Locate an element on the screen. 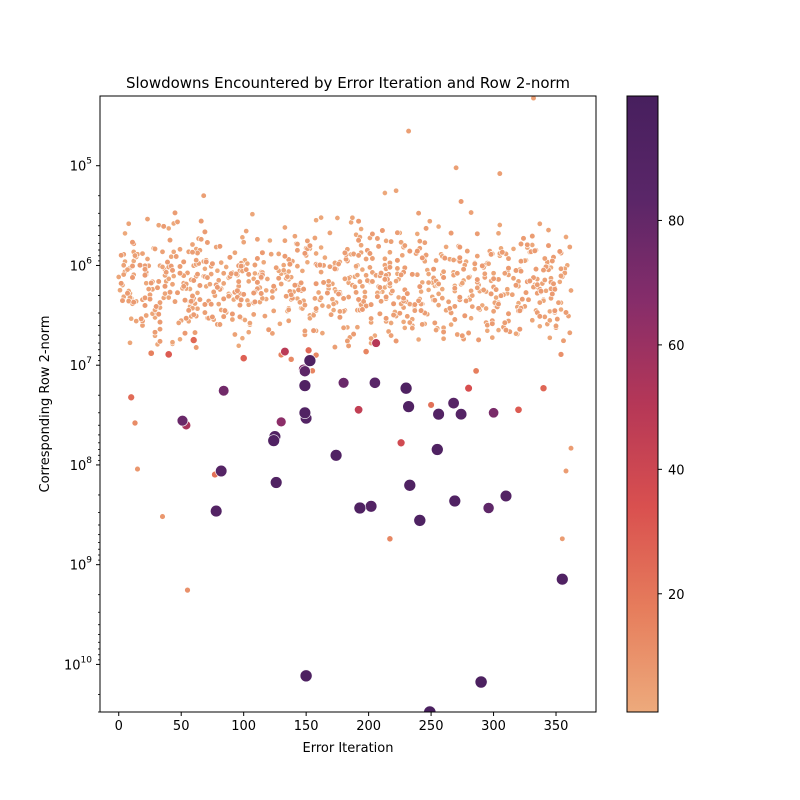  x-tick-label: 200 is located at coordinates (368, 726).